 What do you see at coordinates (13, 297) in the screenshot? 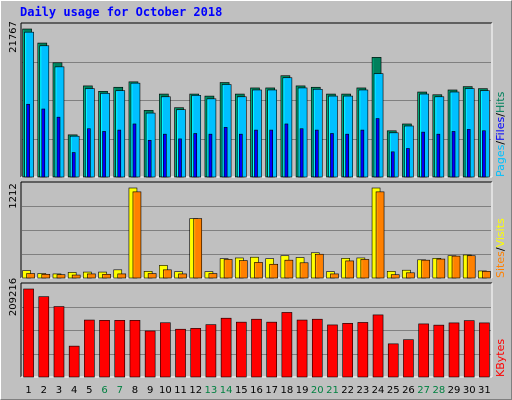
I see `panel-2-axis-max-label: 209216` at bounding box center [13, 297].